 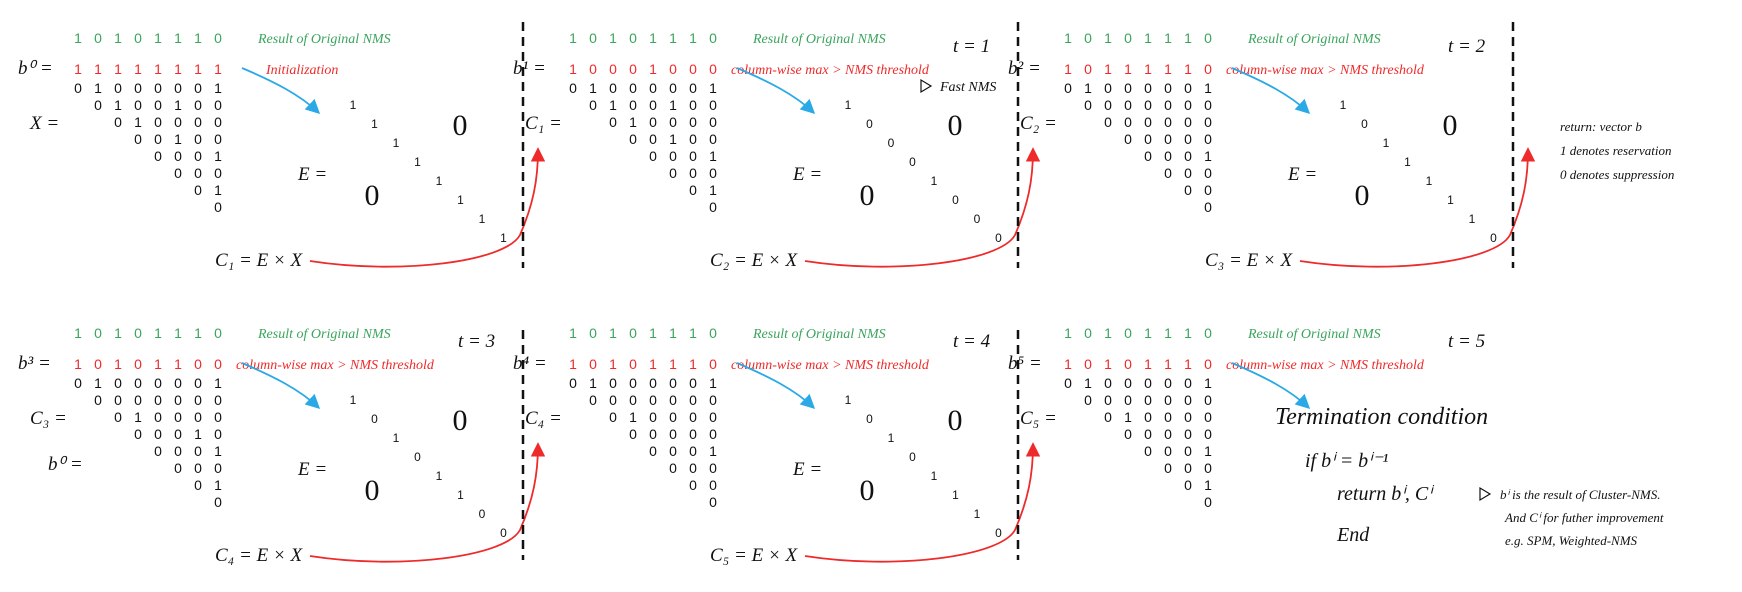 What do you see at coordinates (1346, 461) in the screenshot?
I see `termination-if: if bⁱ = bⁱ⁻¹` at bounding box center [1346, 461].